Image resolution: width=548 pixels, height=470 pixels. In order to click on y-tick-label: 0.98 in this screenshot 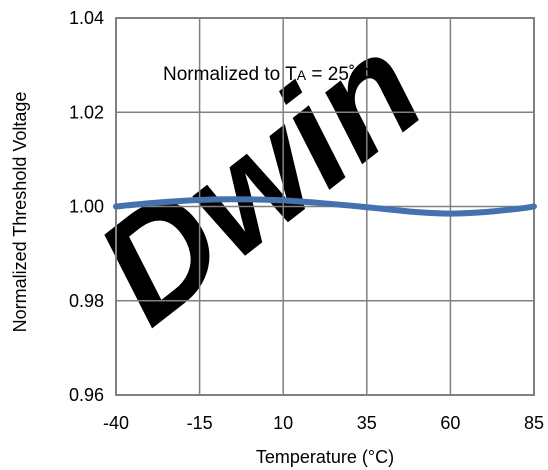, I will do `click(86, 301)`.